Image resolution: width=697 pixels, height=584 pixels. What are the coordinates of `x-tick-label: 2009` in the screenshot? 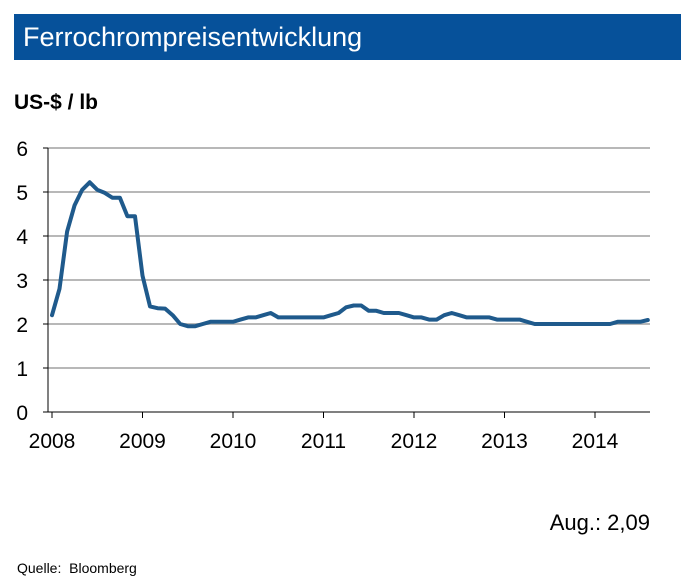 It's located at (142, 441).